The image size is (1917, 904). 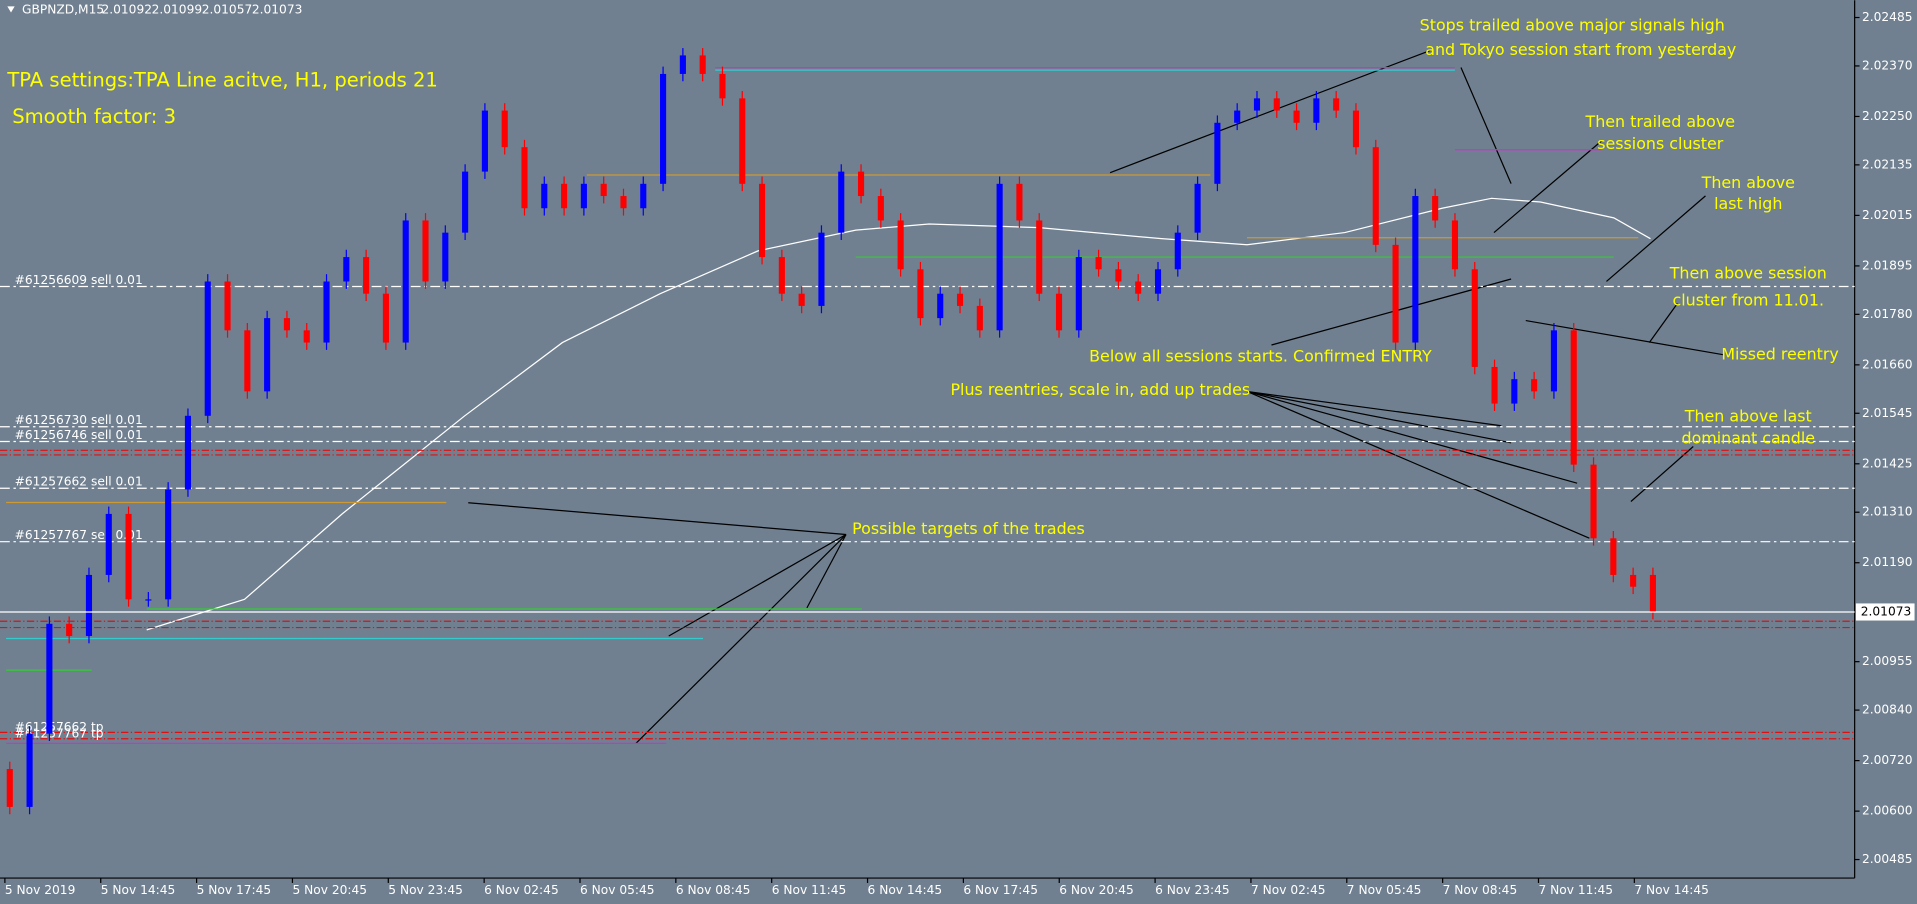 I want to click on annotation: cluster from 11.01., so click(x=1749, y=300).